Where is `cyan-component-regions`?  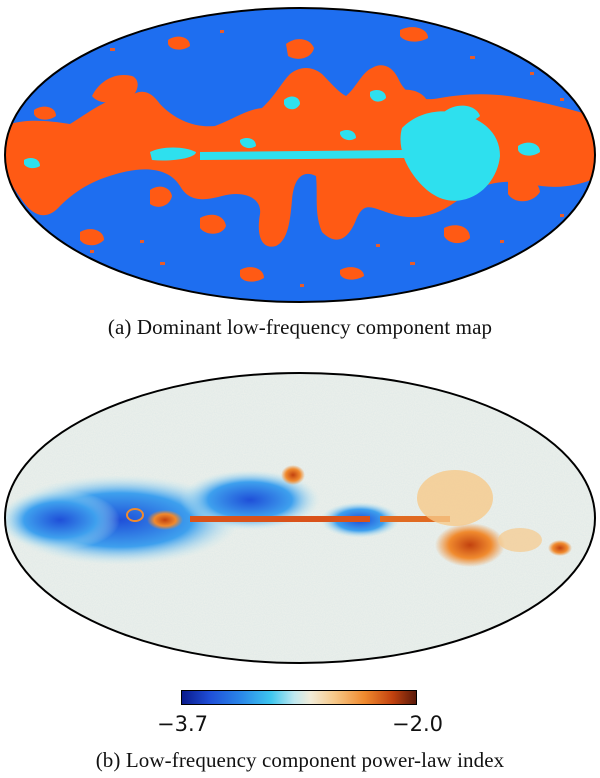
cyan-component-regions is located at coordinates (282, 145).